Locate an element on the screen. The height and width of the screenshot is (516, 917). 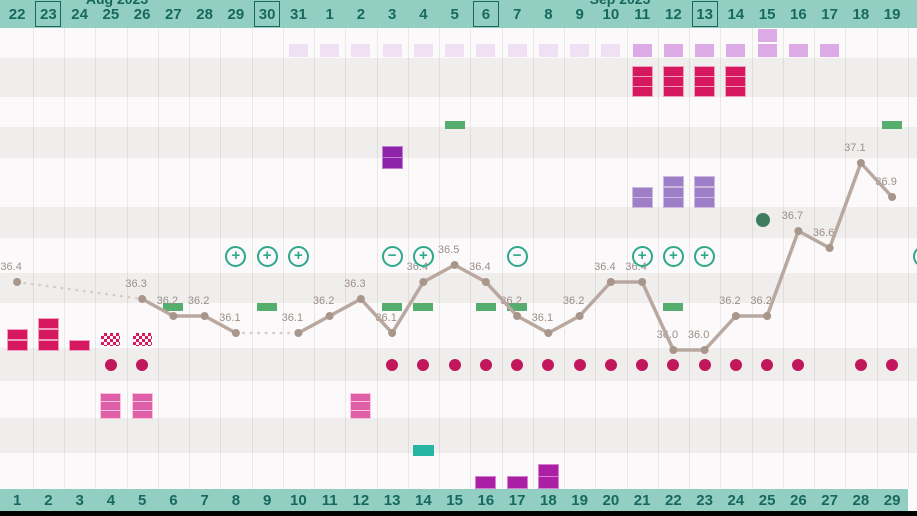
date-cell: 5 is located at coordinates (454, 14).